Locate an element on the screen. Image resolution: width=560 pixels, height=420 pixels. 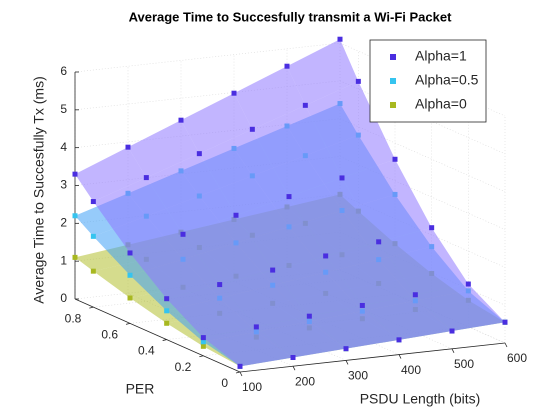
x-tick-label: 400 is located at coordinates (411, 370).